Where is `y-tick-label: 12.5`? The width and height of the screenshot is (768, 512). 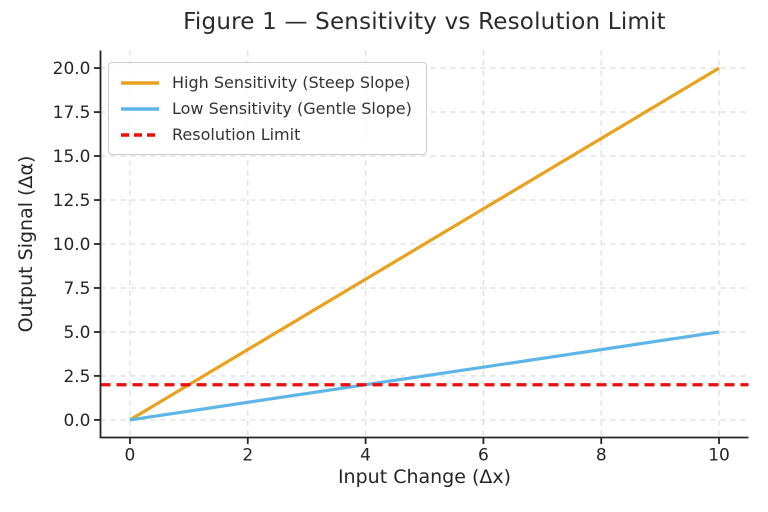
y-tick-label: 12.5 is located at coordinates (72, 201).